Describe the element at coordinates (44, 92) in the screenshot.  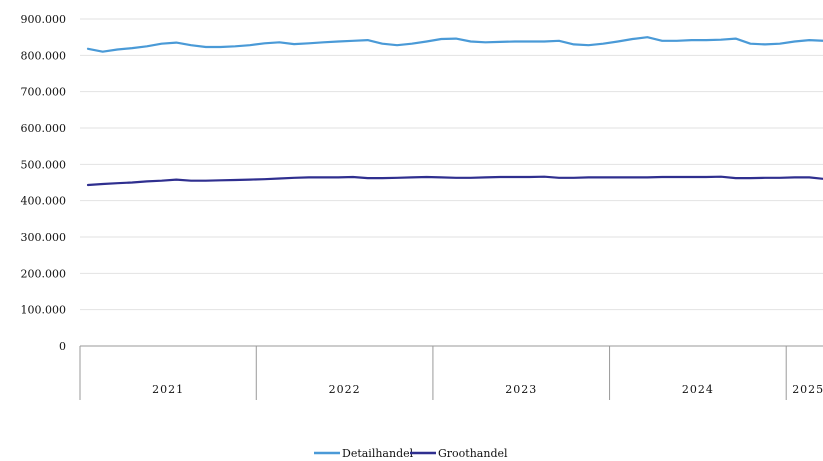
I see `y-tick-label: 700.000` at that location.